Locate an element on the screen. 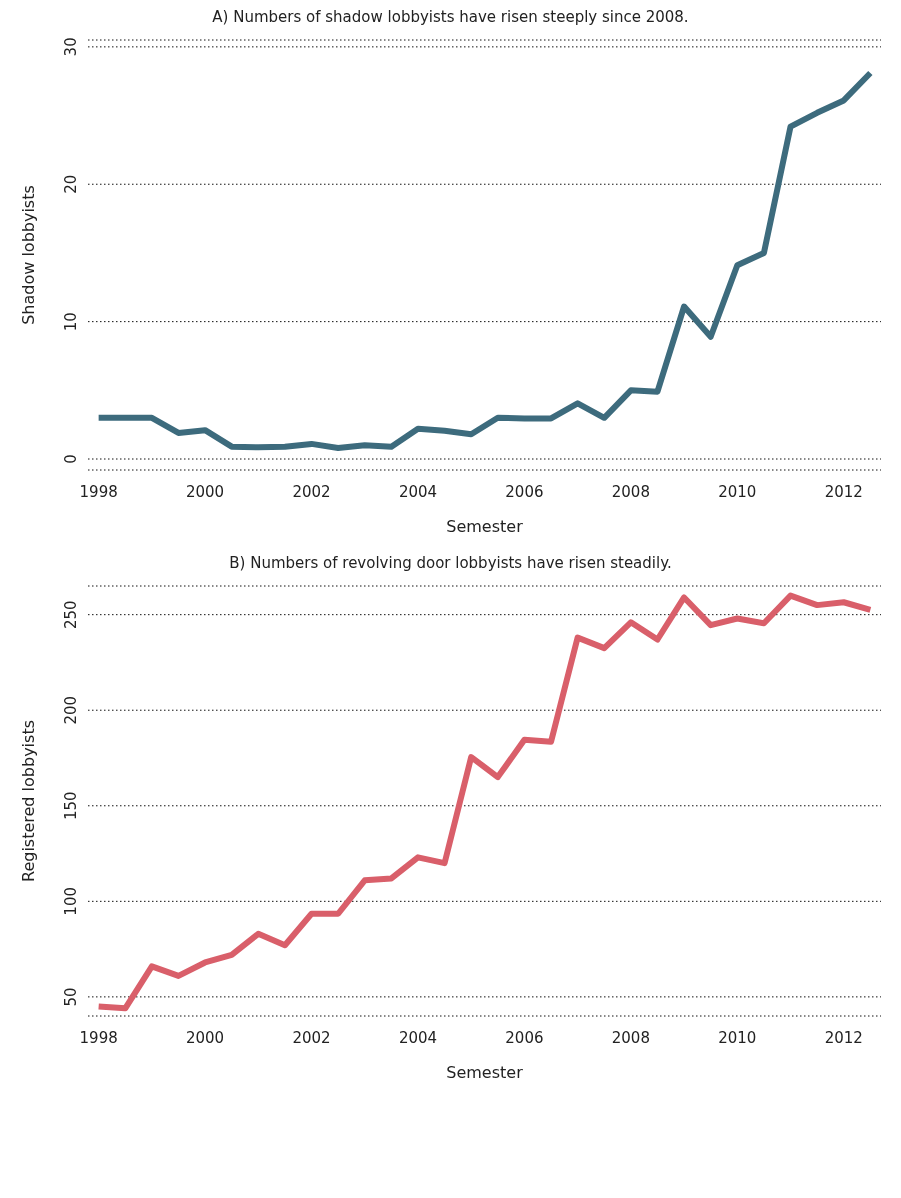 The width and height of the screenshot is (901, 1198). y-tick-label: 30 is located at coordinates (71, 47).